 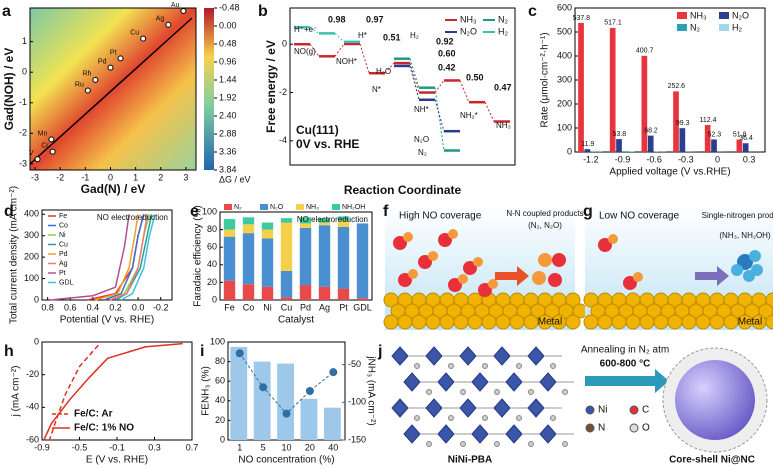 I want to click on level-label: N₂O, so click(x=421, y=139).